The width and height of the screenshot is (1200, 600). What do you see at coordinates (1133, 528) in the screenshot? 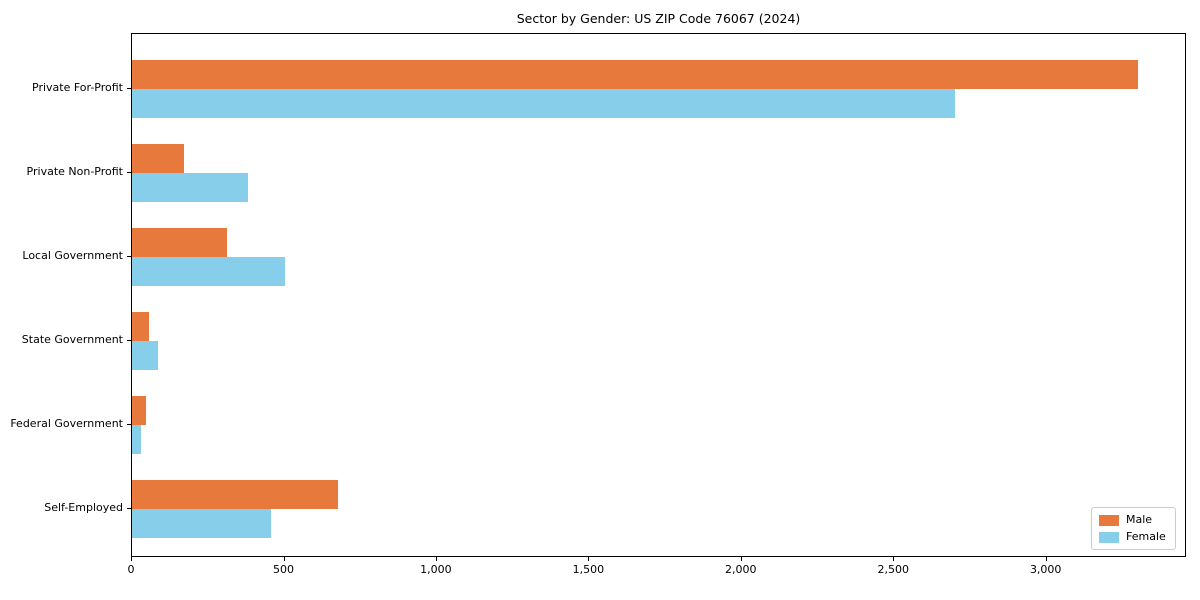
I see `legend: Male Female` at bounding box center [1133, 528].